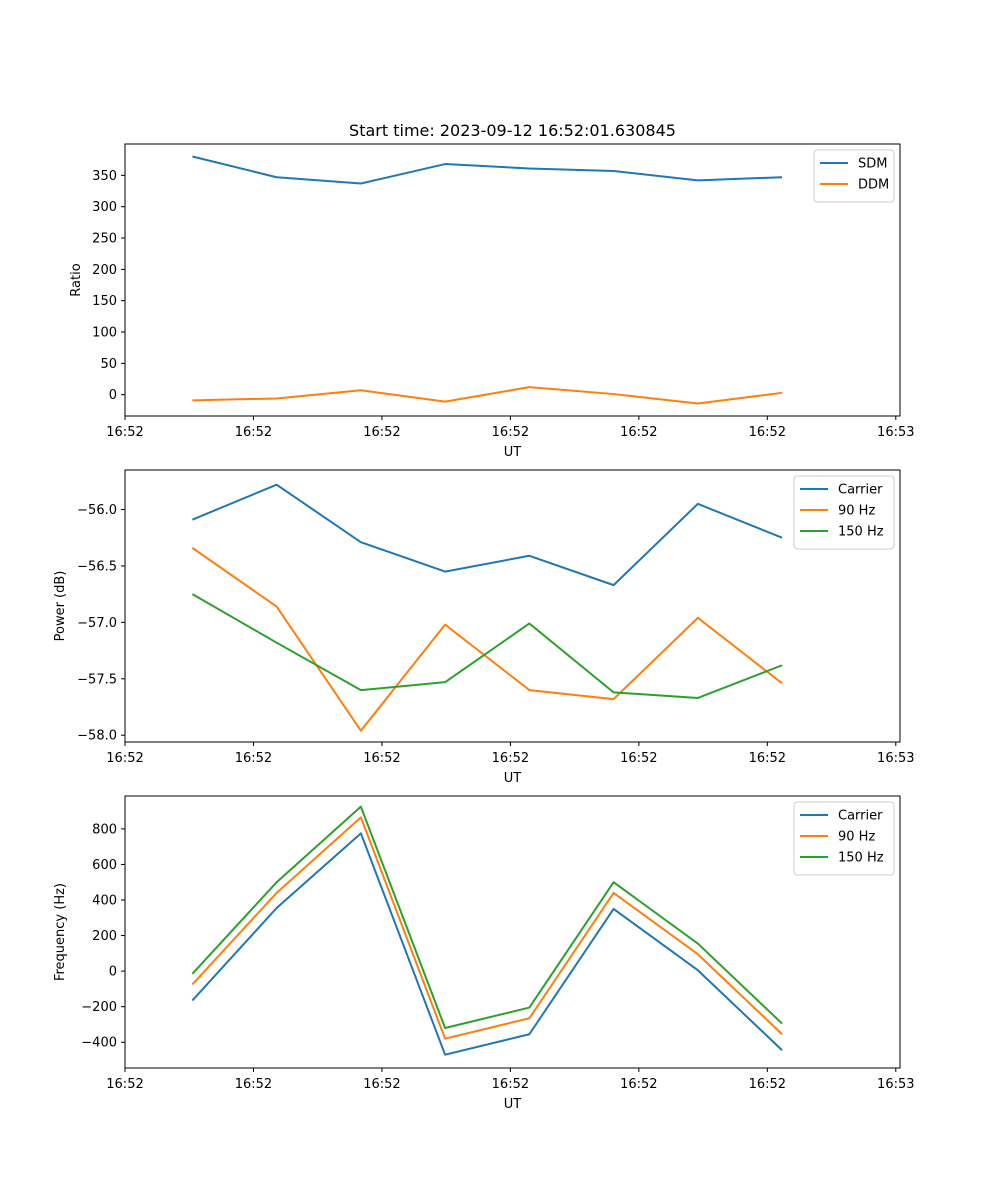 The width and height of the screenshot is (1000, 1200). I want to click on frequency-y-tick-label: 200, so click(104, 936).